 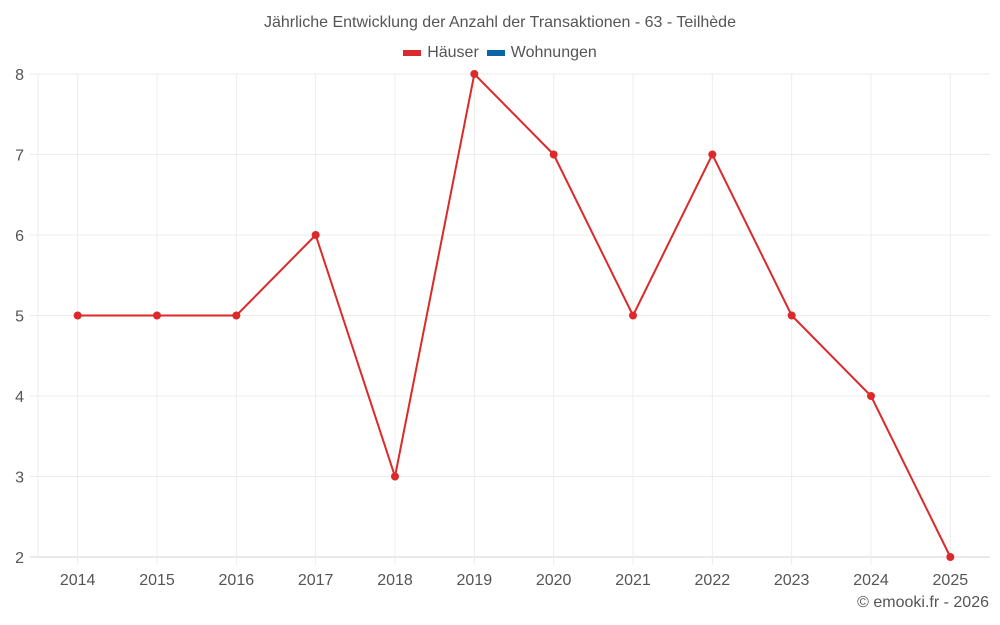 I want to click on legend-item-wohnungen: Wohnungen, so click(x=541, y=53).